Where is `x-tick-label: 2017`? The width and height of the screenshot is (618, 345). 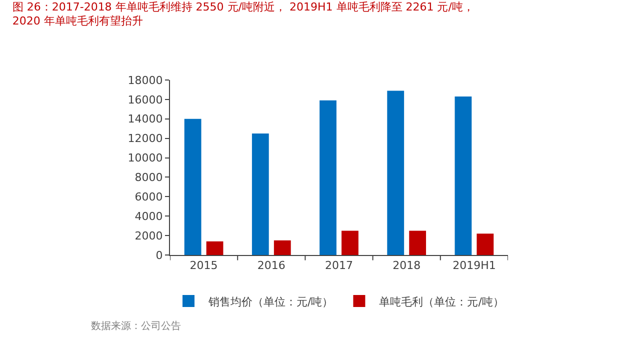 x-tick-label: 2017 is located at coordinates (339, 265).